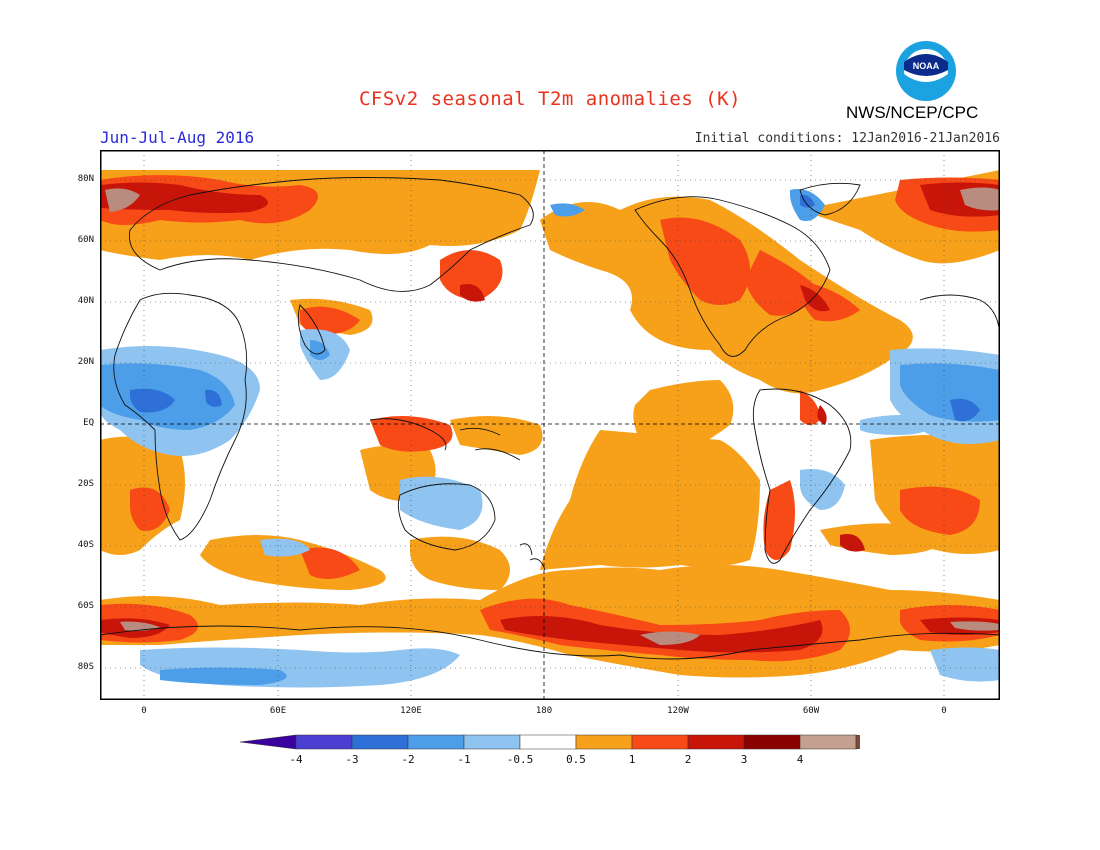 Image resolution: width=1100 pixels, height=850 pixels. Describe the element at coordinates (408, 759) in the screenshot. I see `colorbar-label: -2` at that location.